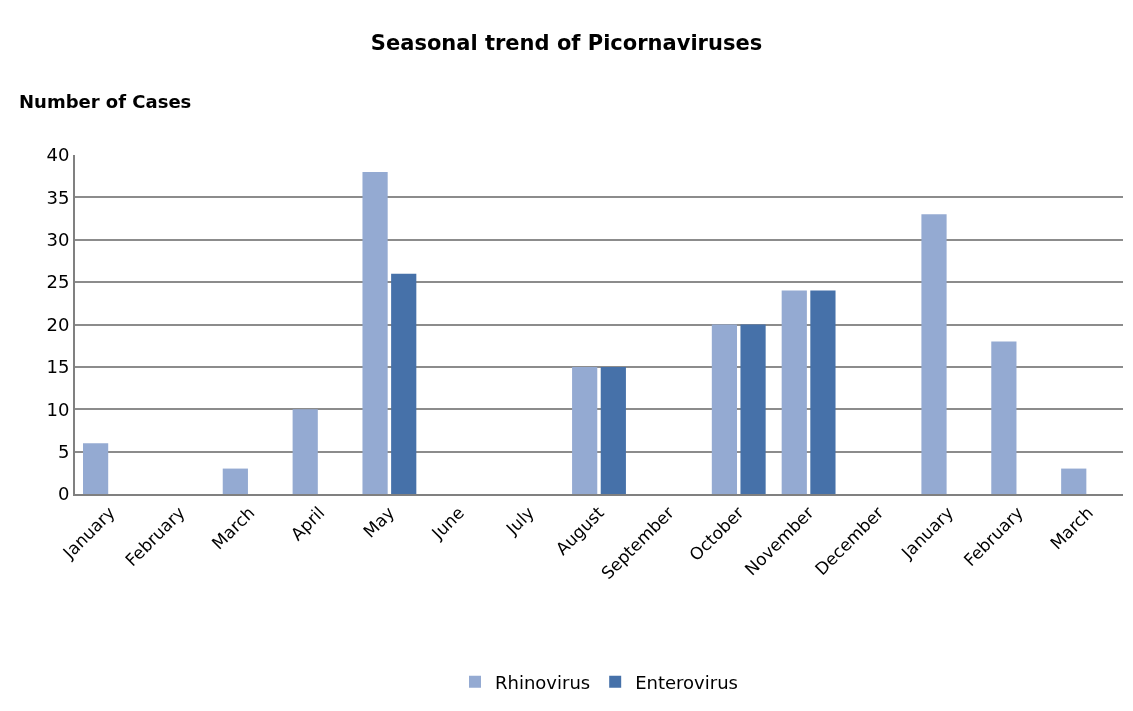 Image resolution: width=1133 pixels, height=711 pixels. I want to click on y-tick-label: 10, so click(58, 409).